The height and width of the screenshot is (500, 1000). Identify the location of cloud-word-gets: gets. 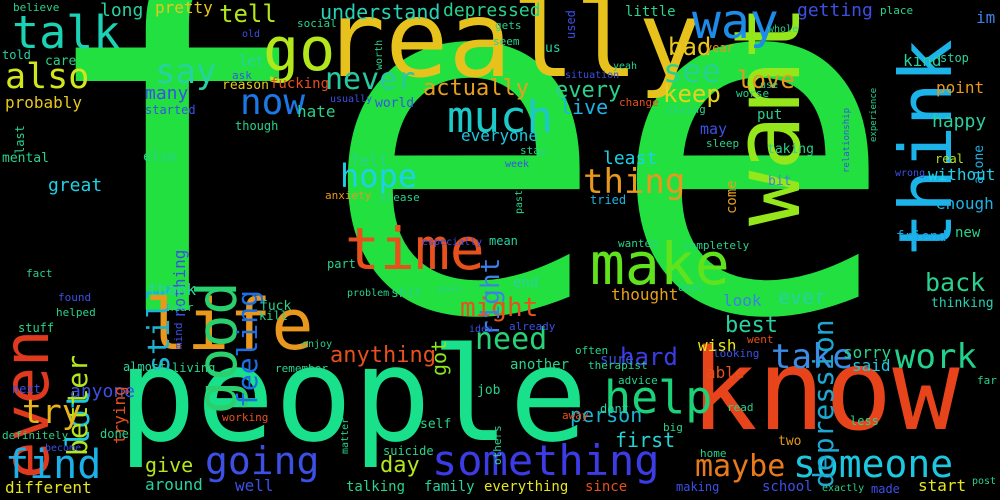
(508, 25).